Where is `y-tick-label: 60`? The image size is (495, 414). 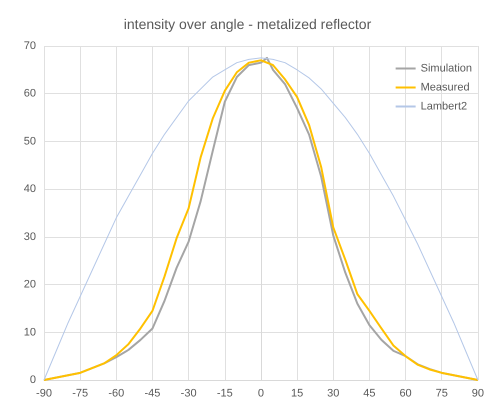 y-tick-label: 60 is located at coordinates (30, 94).